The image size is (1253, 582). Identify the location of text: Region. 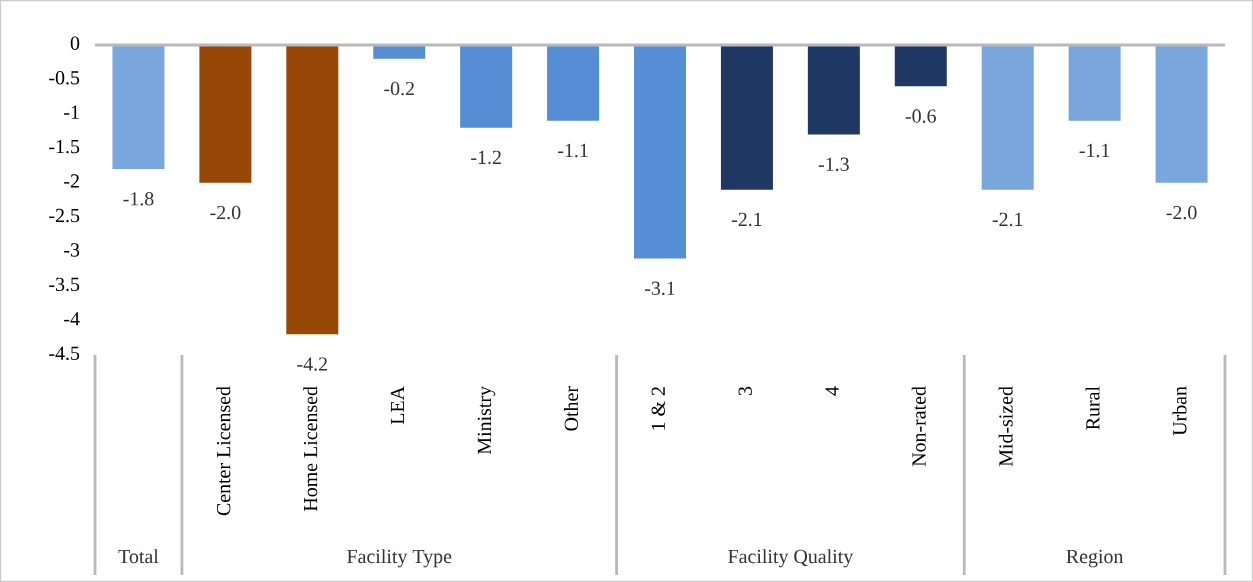
(1095, 558).